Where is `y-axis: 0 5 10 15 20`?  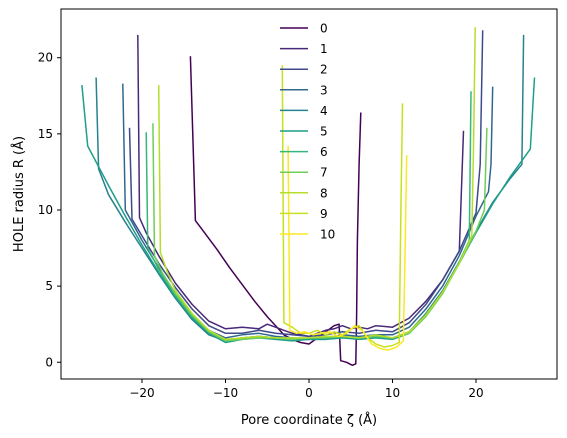
y-axis: 0 5 10 15 20 is located at coordinates (49, 210).